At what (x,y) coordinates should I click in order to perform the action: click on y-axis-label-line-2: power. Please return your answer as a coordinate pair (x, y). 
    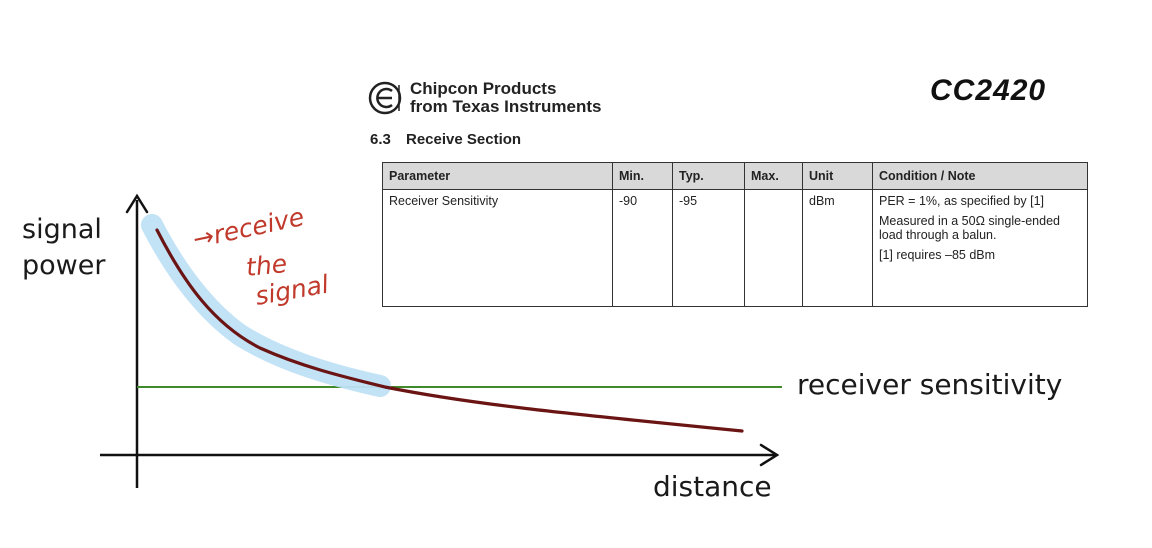
    Looking at the image, I should click on (64, 265).